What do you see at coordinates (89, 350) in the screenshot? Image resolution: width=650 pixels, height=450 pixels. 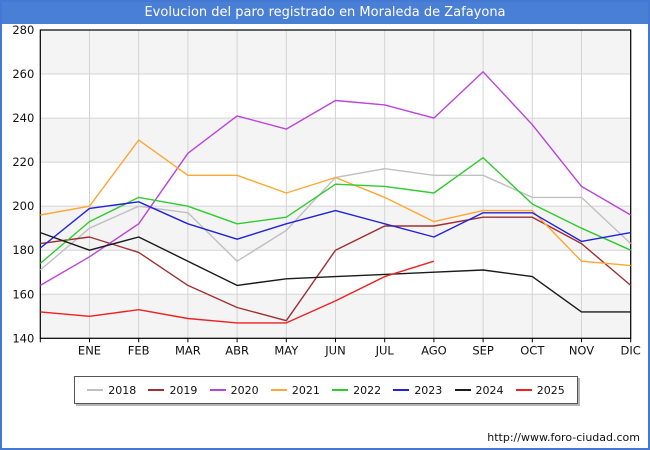 I see `x-axis-label: ENE` at bounding box center [89, 350].